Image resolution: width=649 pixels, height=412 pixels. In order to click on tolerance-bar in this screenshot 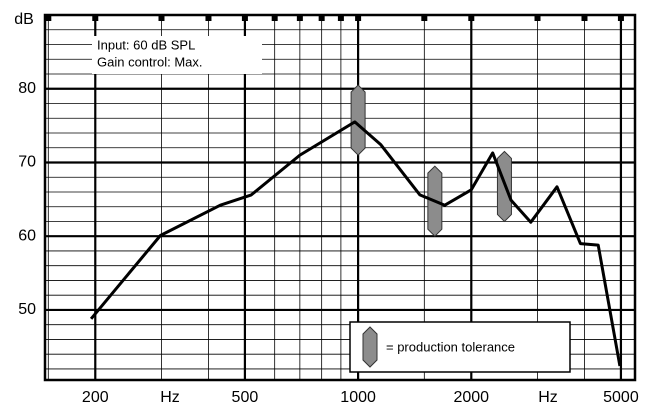, I will do `click(358, 120)`.